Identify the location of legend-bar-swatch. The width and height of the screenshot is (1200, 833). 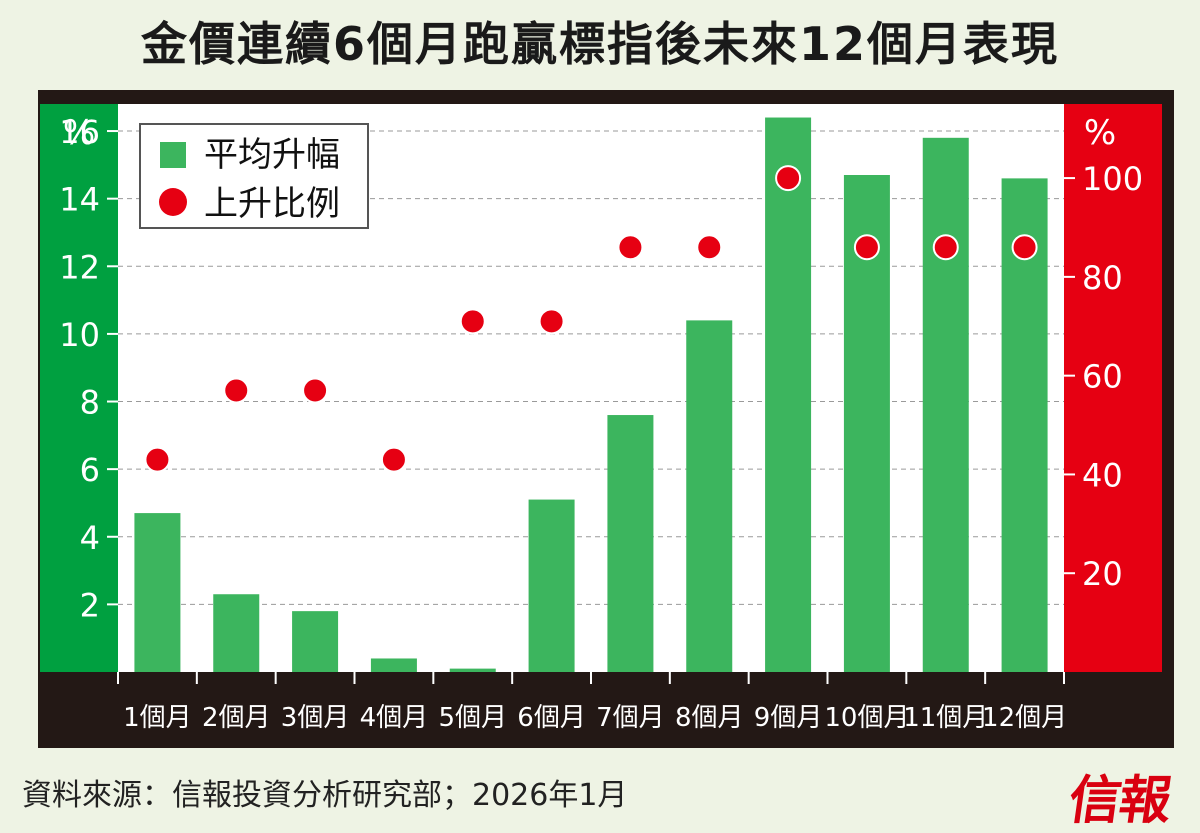
(173, 155).